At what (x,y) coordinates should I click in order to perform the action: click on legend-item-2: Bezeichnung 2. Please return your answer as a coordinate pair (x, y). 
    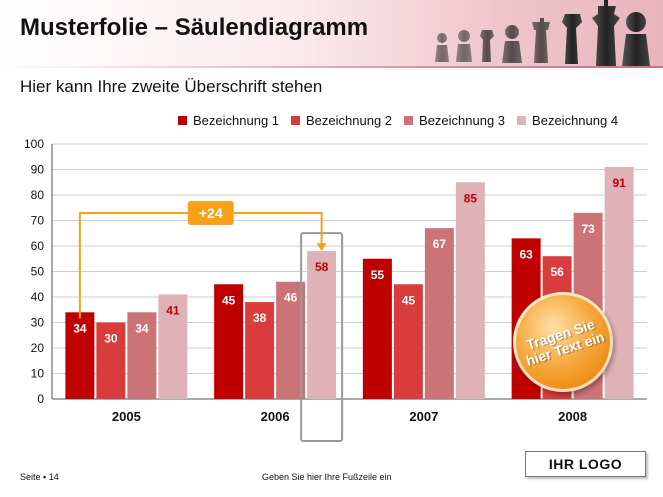
    Looking at the image, I should click on (341, 120).